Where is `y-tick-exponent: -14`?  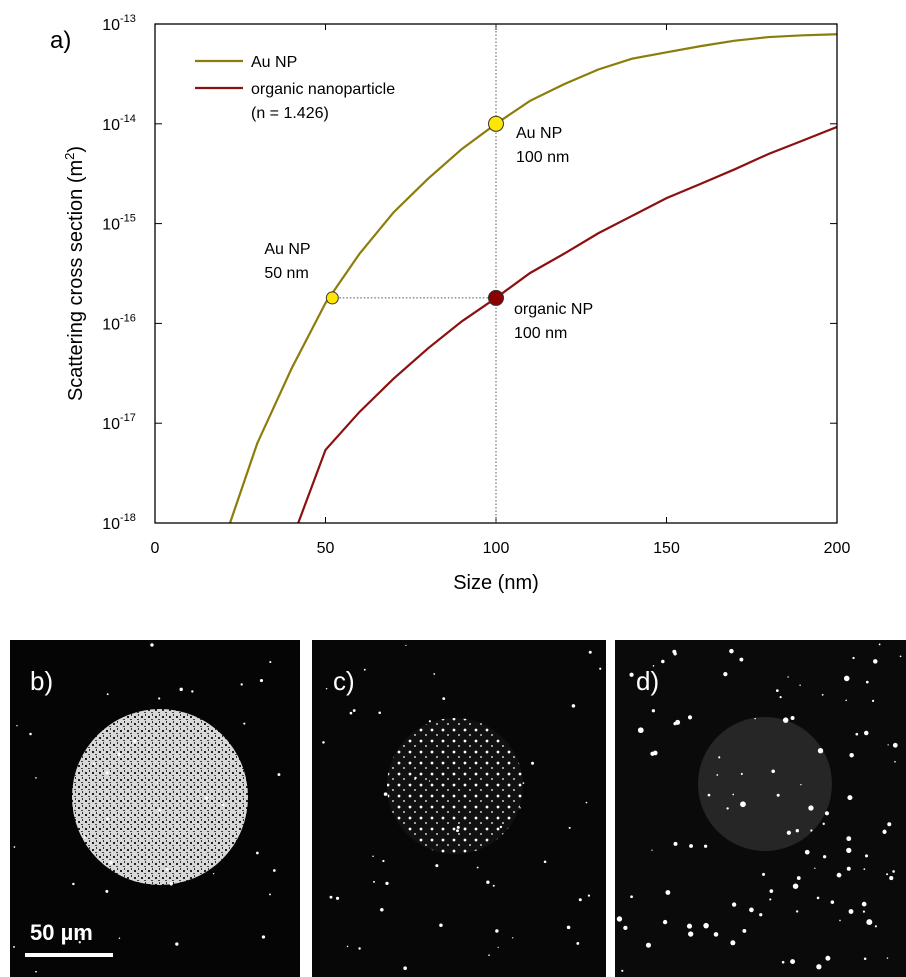
y-tick-exponent: -14 is located at coordinates (128, 119).